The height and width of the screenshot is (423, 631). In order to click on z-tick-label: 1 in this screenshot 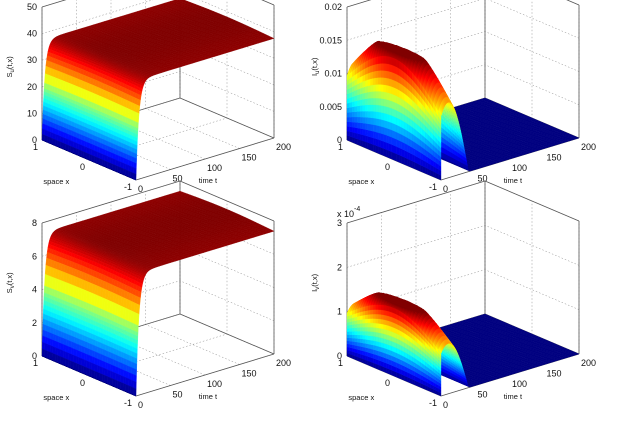, I will do `click(339, 312)`.